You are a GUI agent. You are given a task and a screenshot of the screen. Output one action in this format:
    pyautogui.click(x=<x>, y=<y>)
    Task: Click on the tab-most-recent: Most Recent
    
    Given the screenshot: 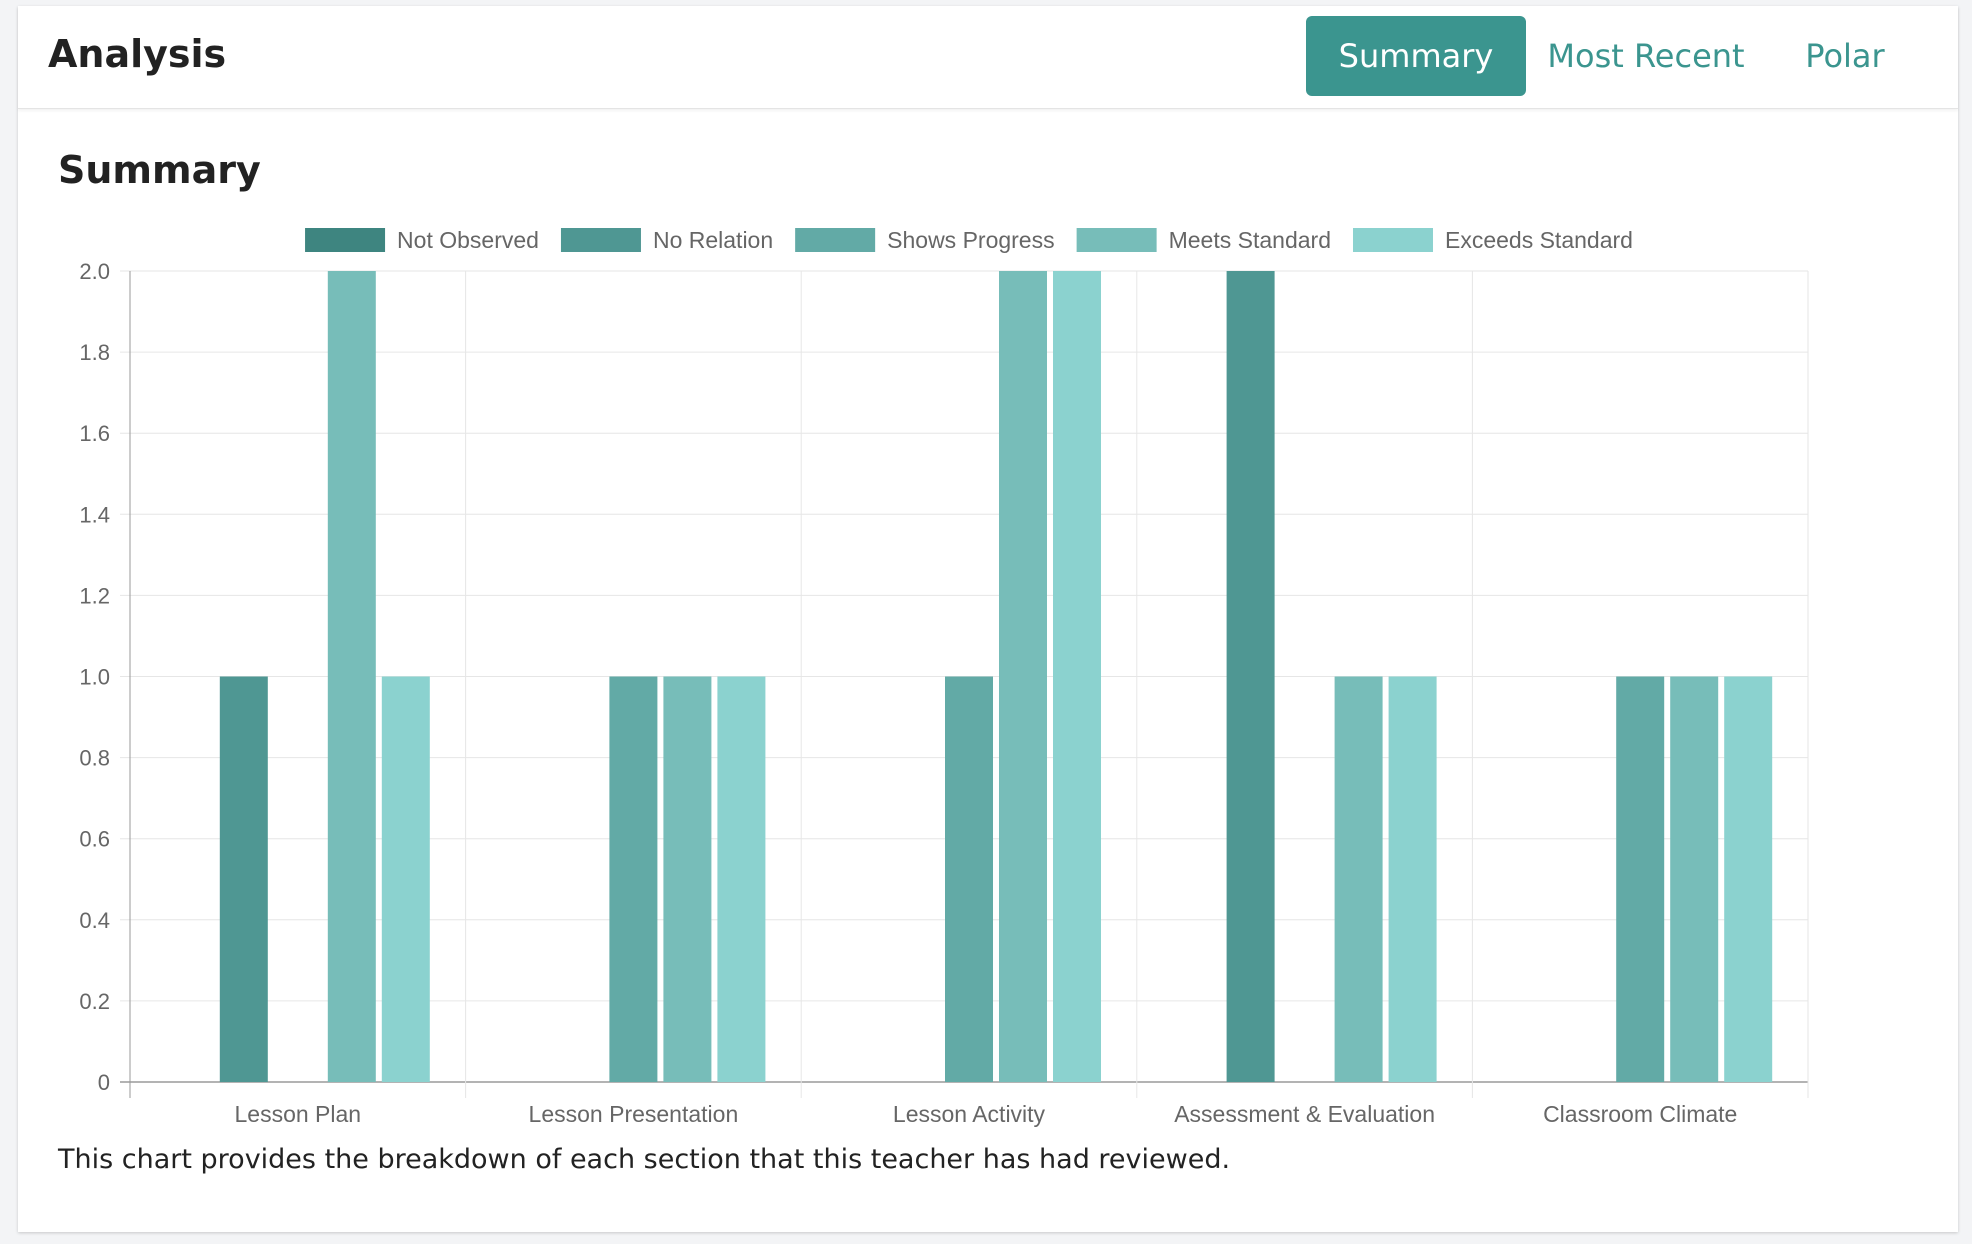 What is the action you would take?
    pyautogui.click(x=1646, y=56)
    